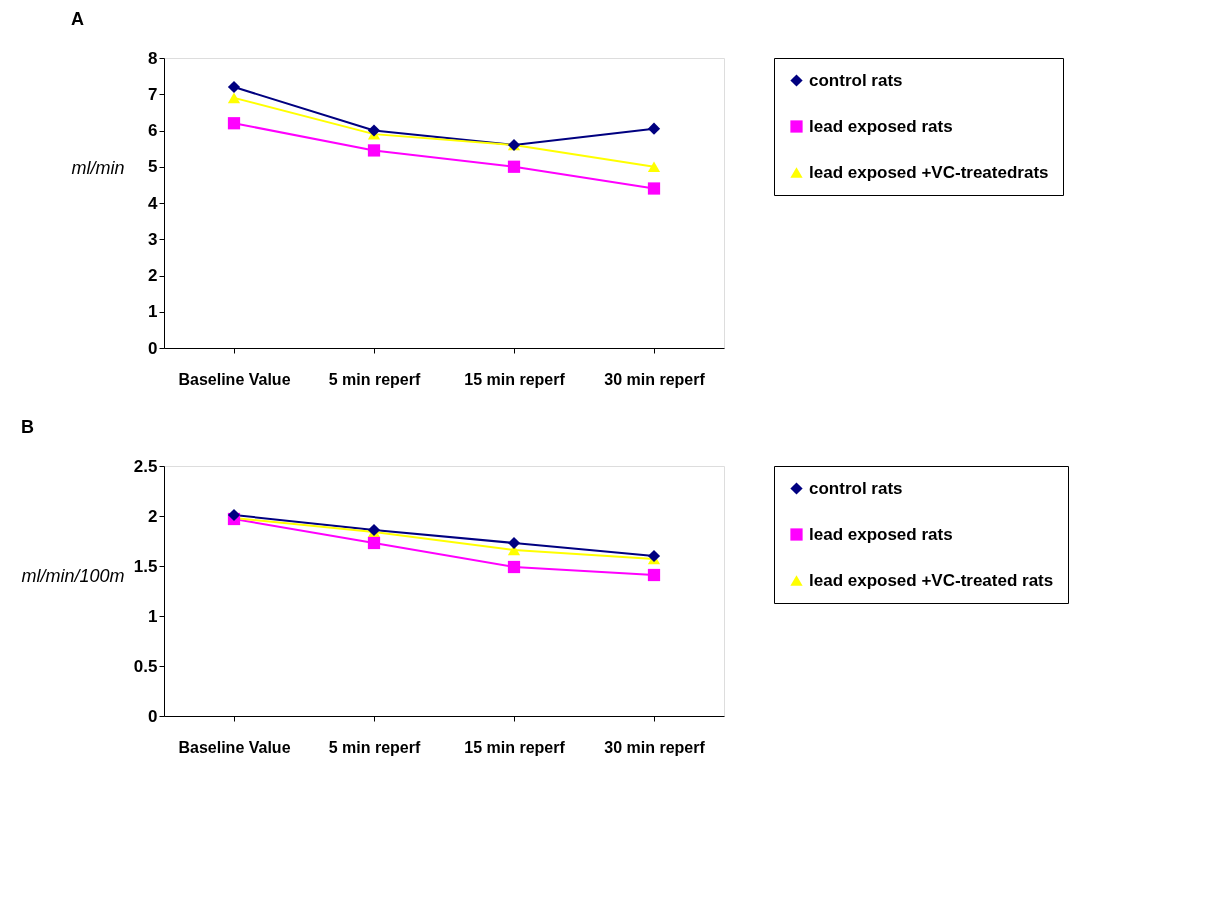 The width and height of the screenshot is (1215, 912). I want to click on y-tick-label: 2.5, so click(145, 466).